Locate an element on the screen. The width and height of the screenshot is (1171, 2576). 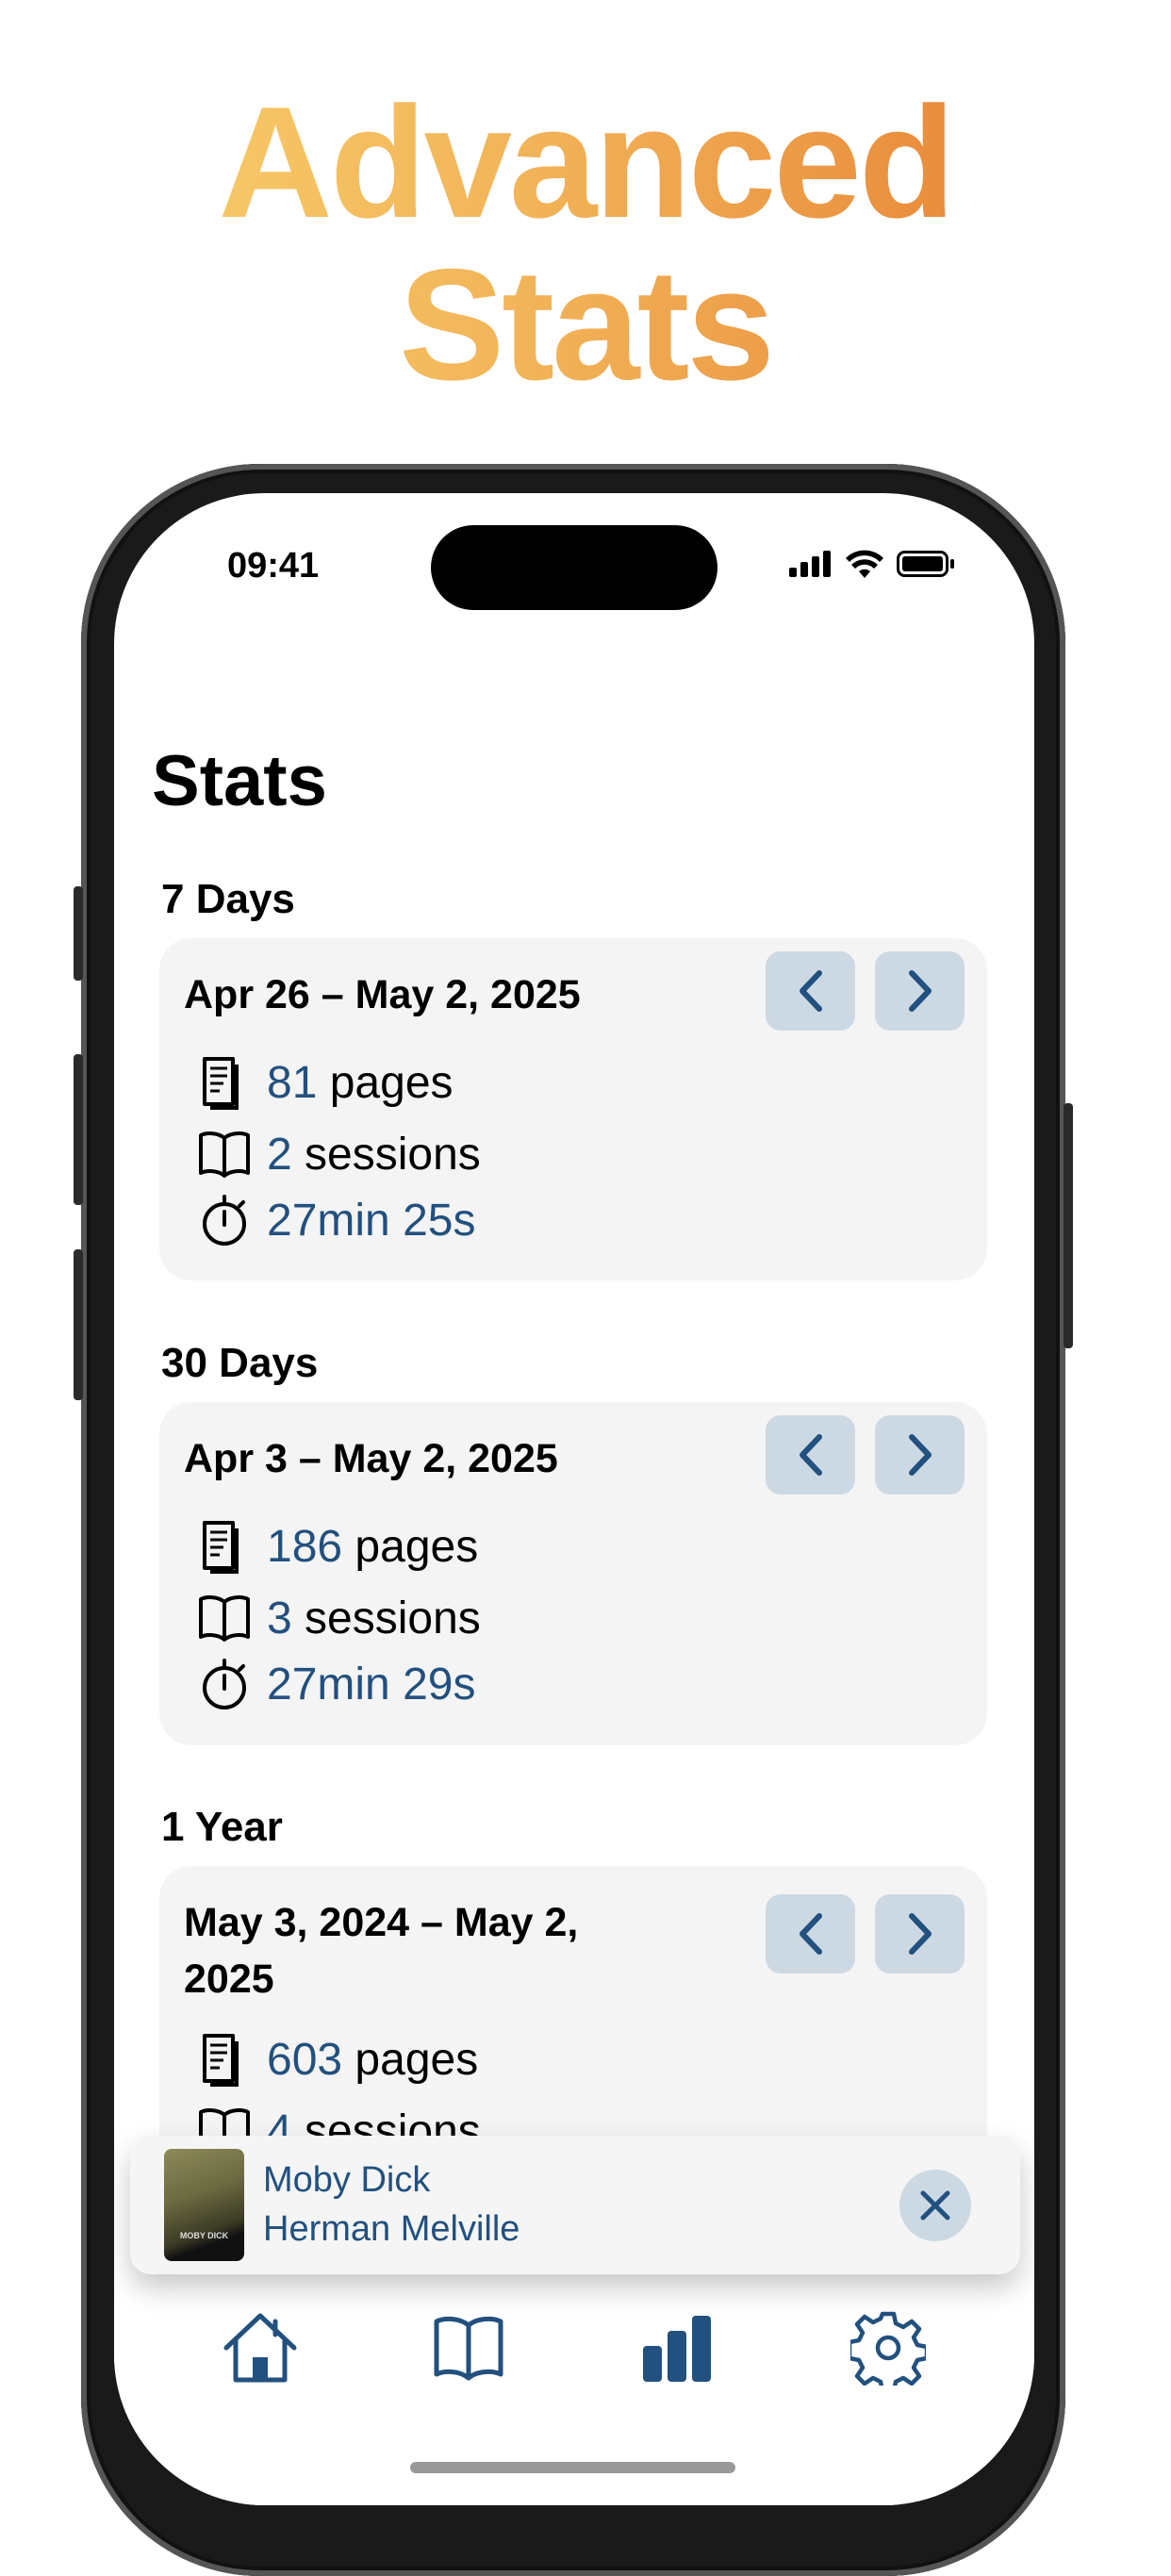
book-icon is located at coordinates (468, 2348).